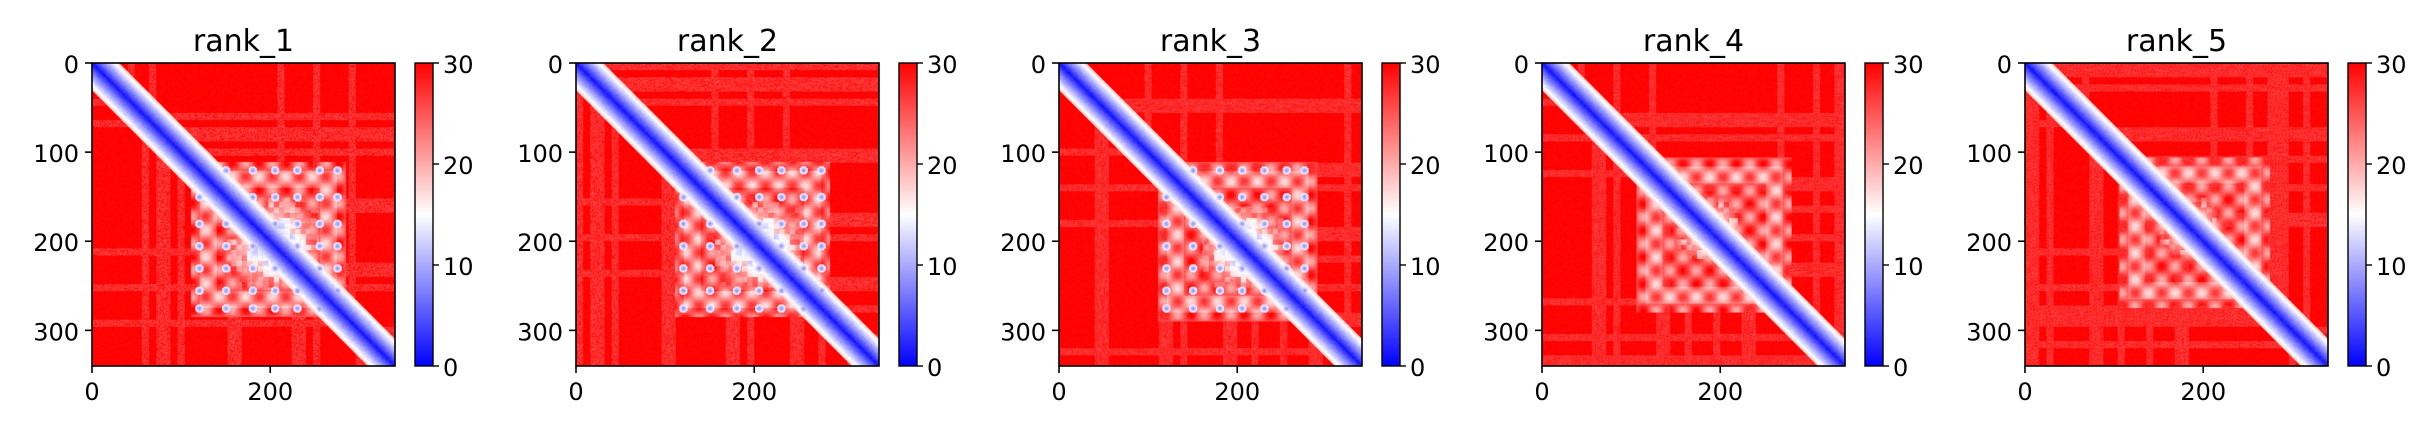 This screenshot has width=2428, height=436. I want to click on subplot-title: rank_4, so click(1693, 41).